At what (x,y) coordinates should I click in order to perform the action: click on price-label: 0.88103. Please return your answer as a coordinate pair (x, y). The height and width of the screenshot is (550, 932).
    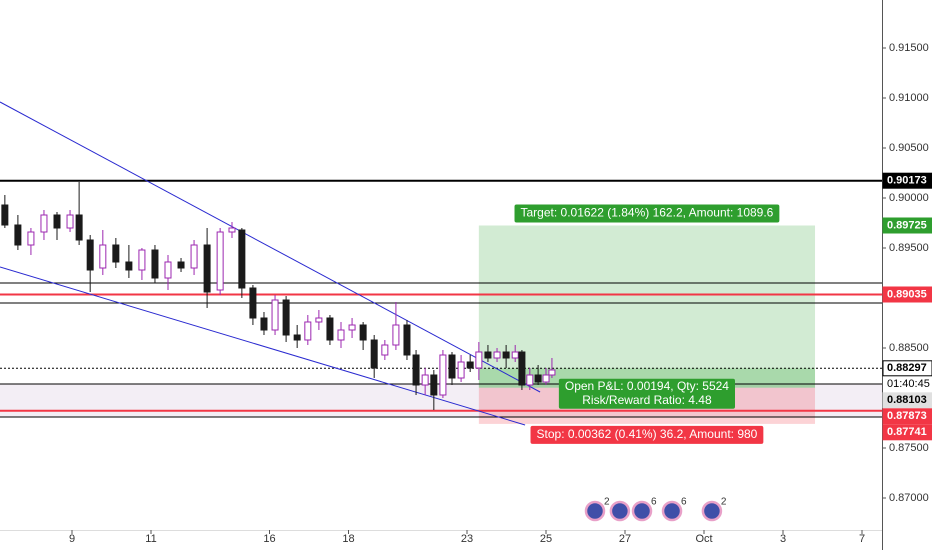
    Looking at the image, I should click on (907, 400).